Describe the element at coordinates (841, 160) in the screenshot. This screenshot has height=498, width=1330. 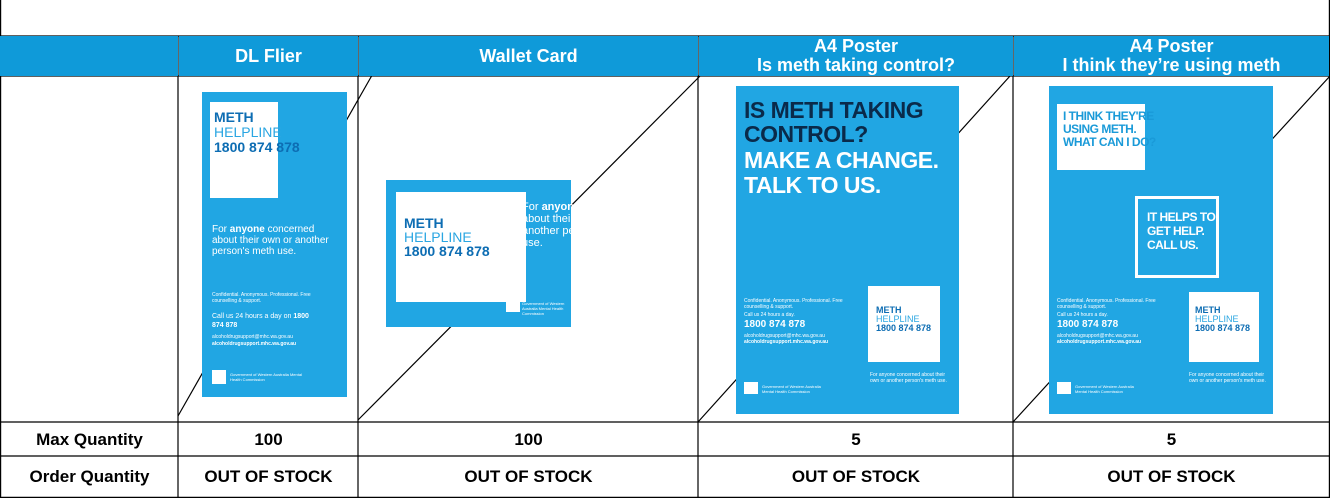
I see `text: MAKE A CHANGE.` at that location.